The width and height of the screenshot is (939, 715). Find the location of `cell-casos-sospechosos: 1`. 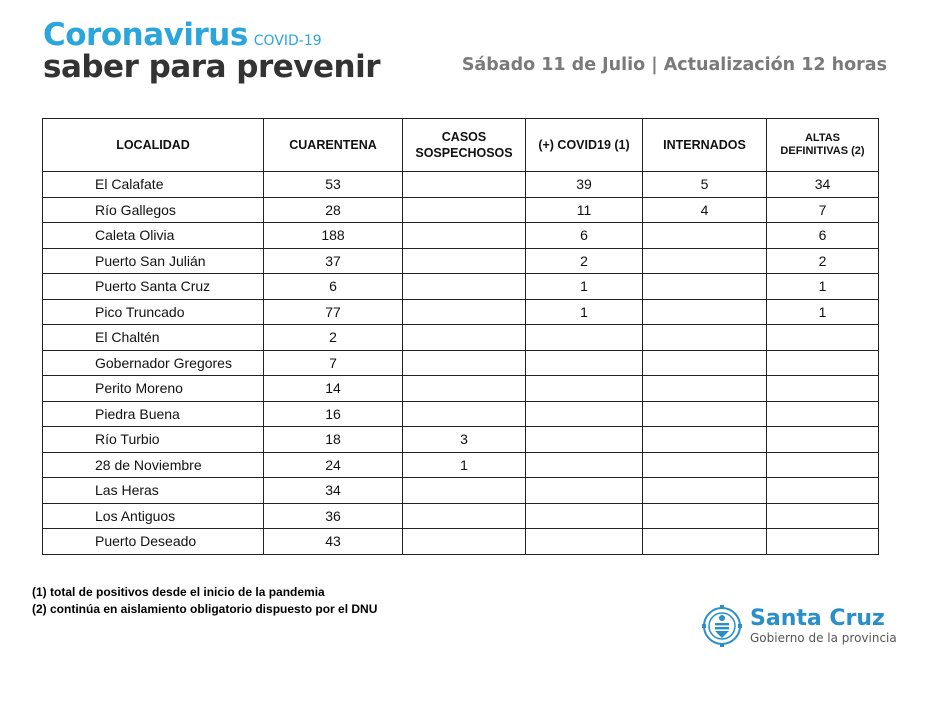

cell-casos-sospechosos: 1 is located at coordinates (464, 464).